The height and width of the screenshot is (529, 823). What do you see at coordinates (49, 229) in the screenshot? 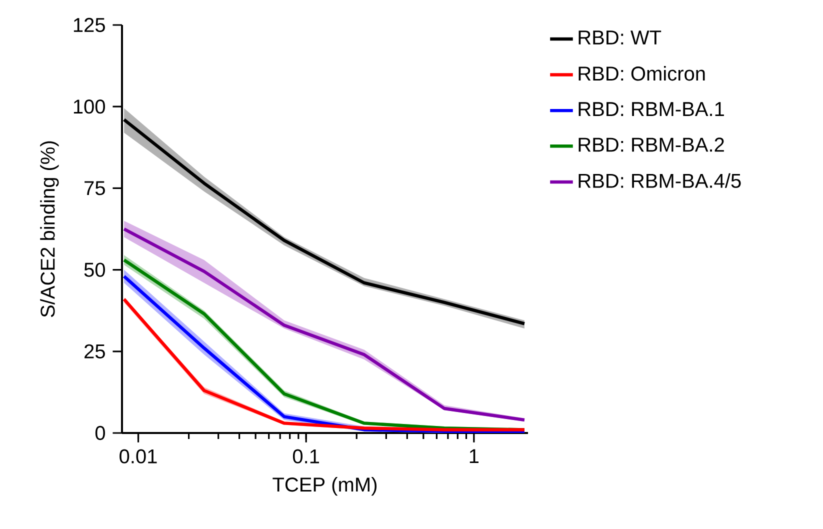
I see `y-axis-title: S/ACE2 binding (%)` at bounding box center [49, 229].